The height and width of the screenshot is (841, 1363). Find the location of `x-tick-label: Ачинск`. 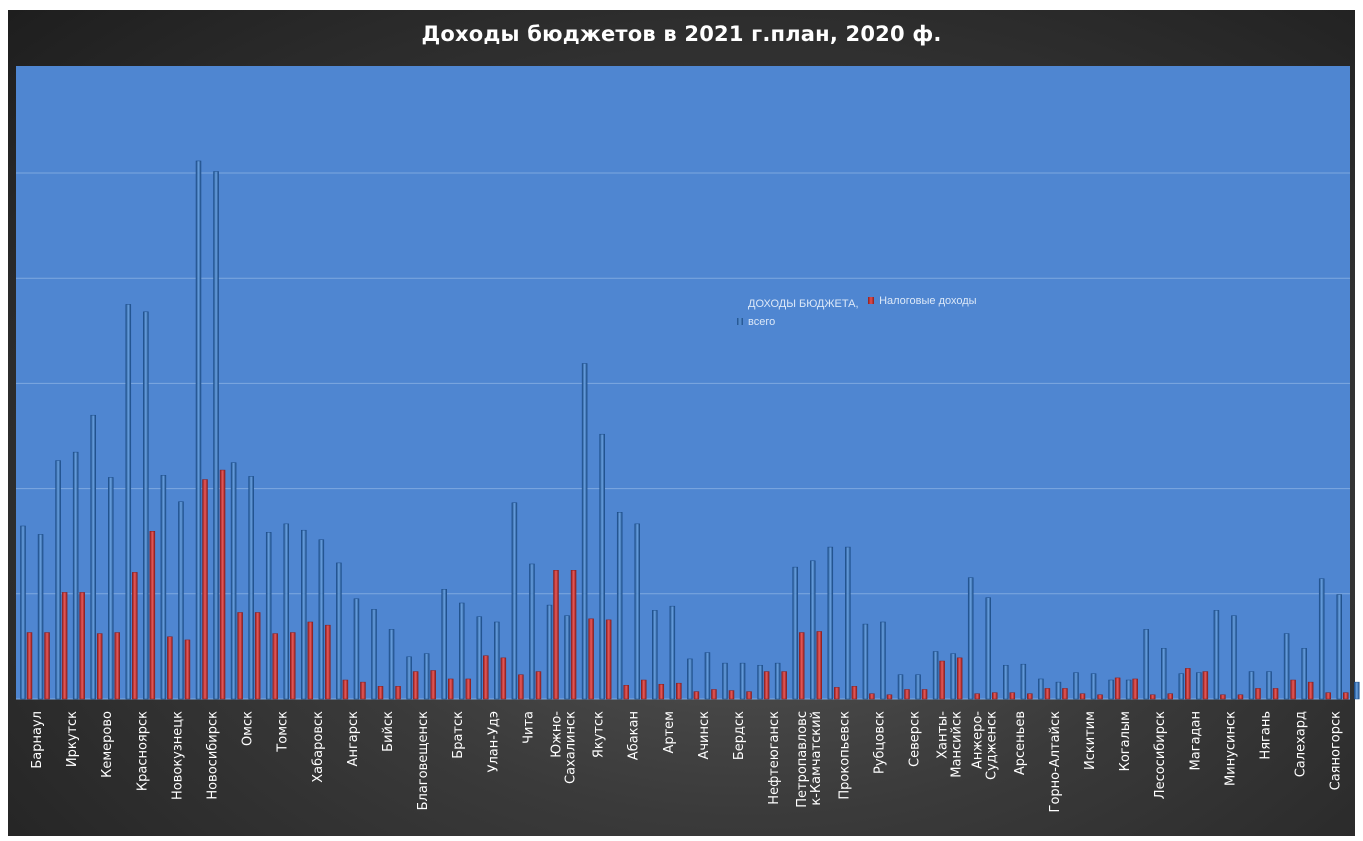

x-tick-label: Ачинск is located at coordinates (704, 735).